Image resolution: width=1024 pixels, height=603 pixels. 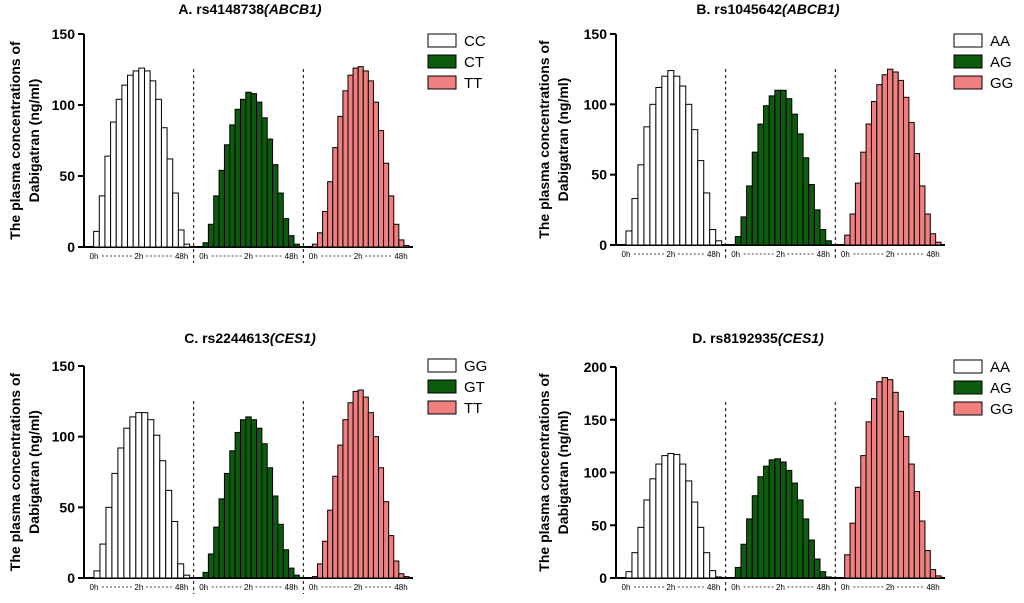 I want to click on chart-title: A. rs4148738(ABCB1), so click(x=250, y=9).